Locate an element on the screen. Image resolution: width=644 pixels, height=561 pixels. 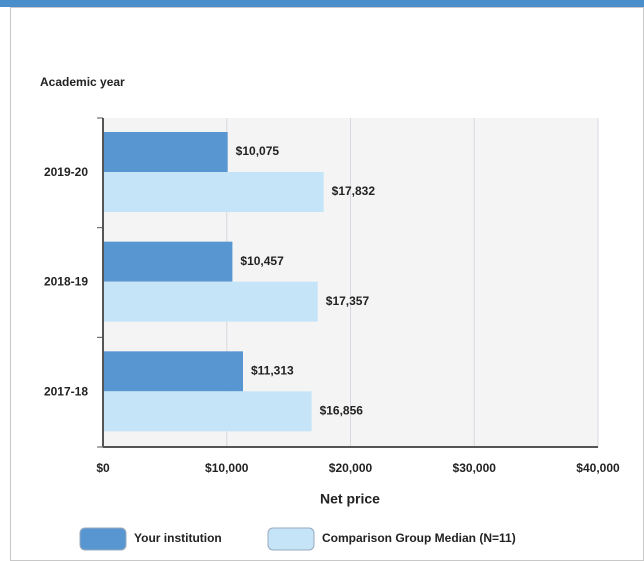
legend-label: Your institution is located at coordinates (178, 538).